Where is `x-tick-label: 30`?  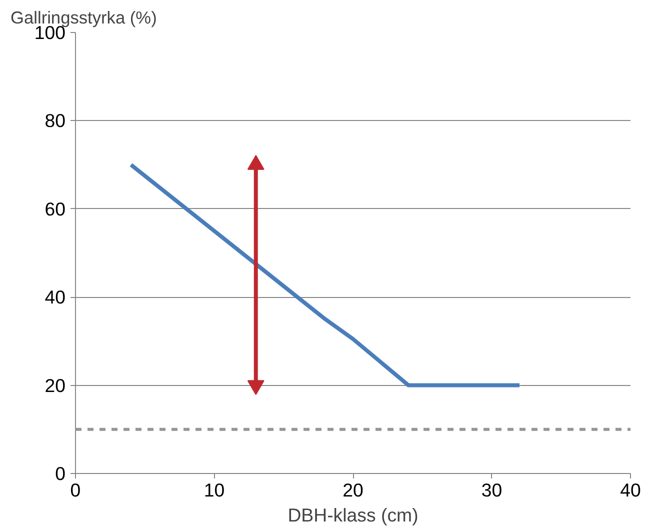 x-tick-label: 30 is located at coordinates (491, 490).